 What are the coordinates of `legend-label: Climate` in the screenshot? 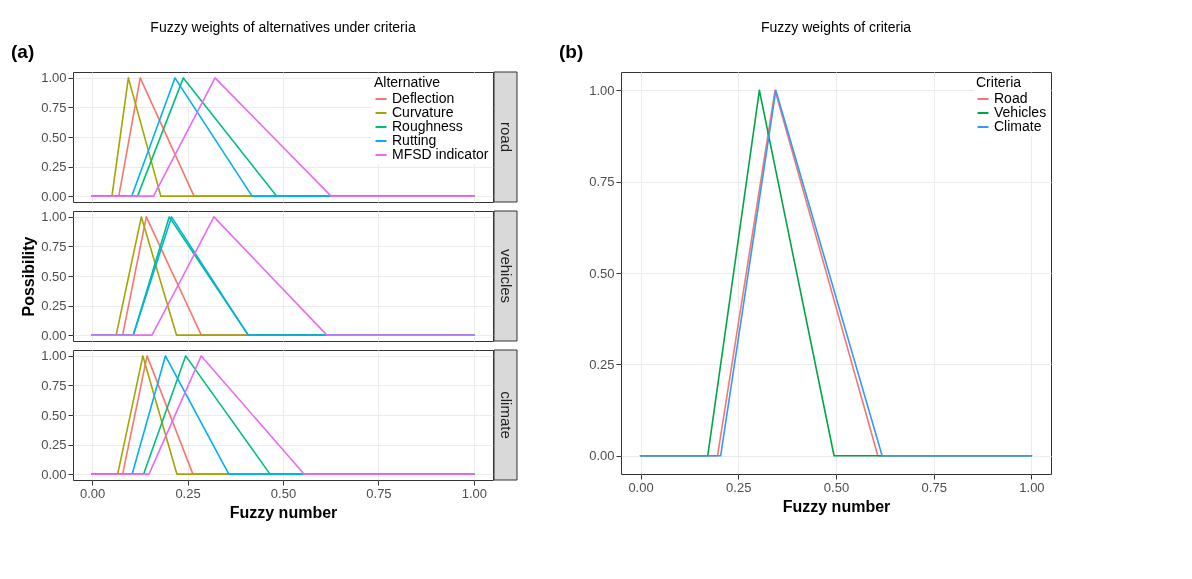 It's located at (1018, 126).